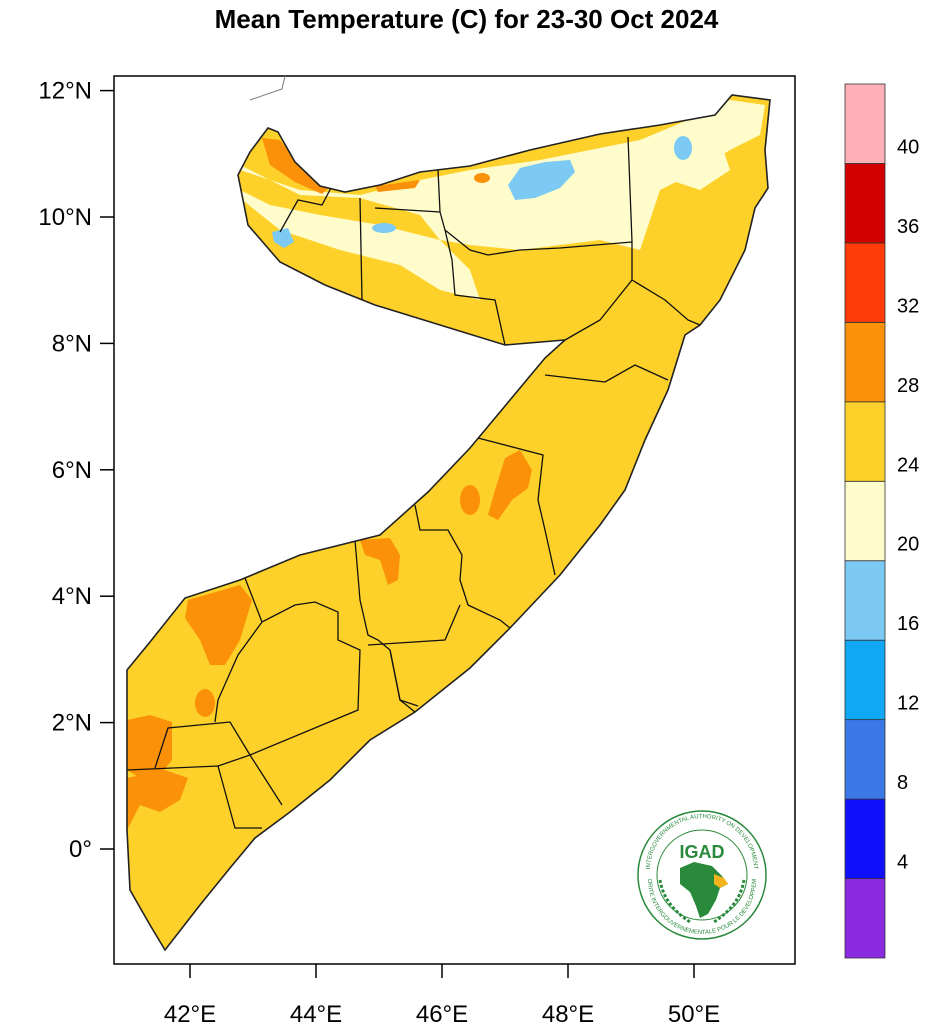  Describe the element at coordinates (908, 386) in the screenshot. I see `colorbar-label: 28` at that location.